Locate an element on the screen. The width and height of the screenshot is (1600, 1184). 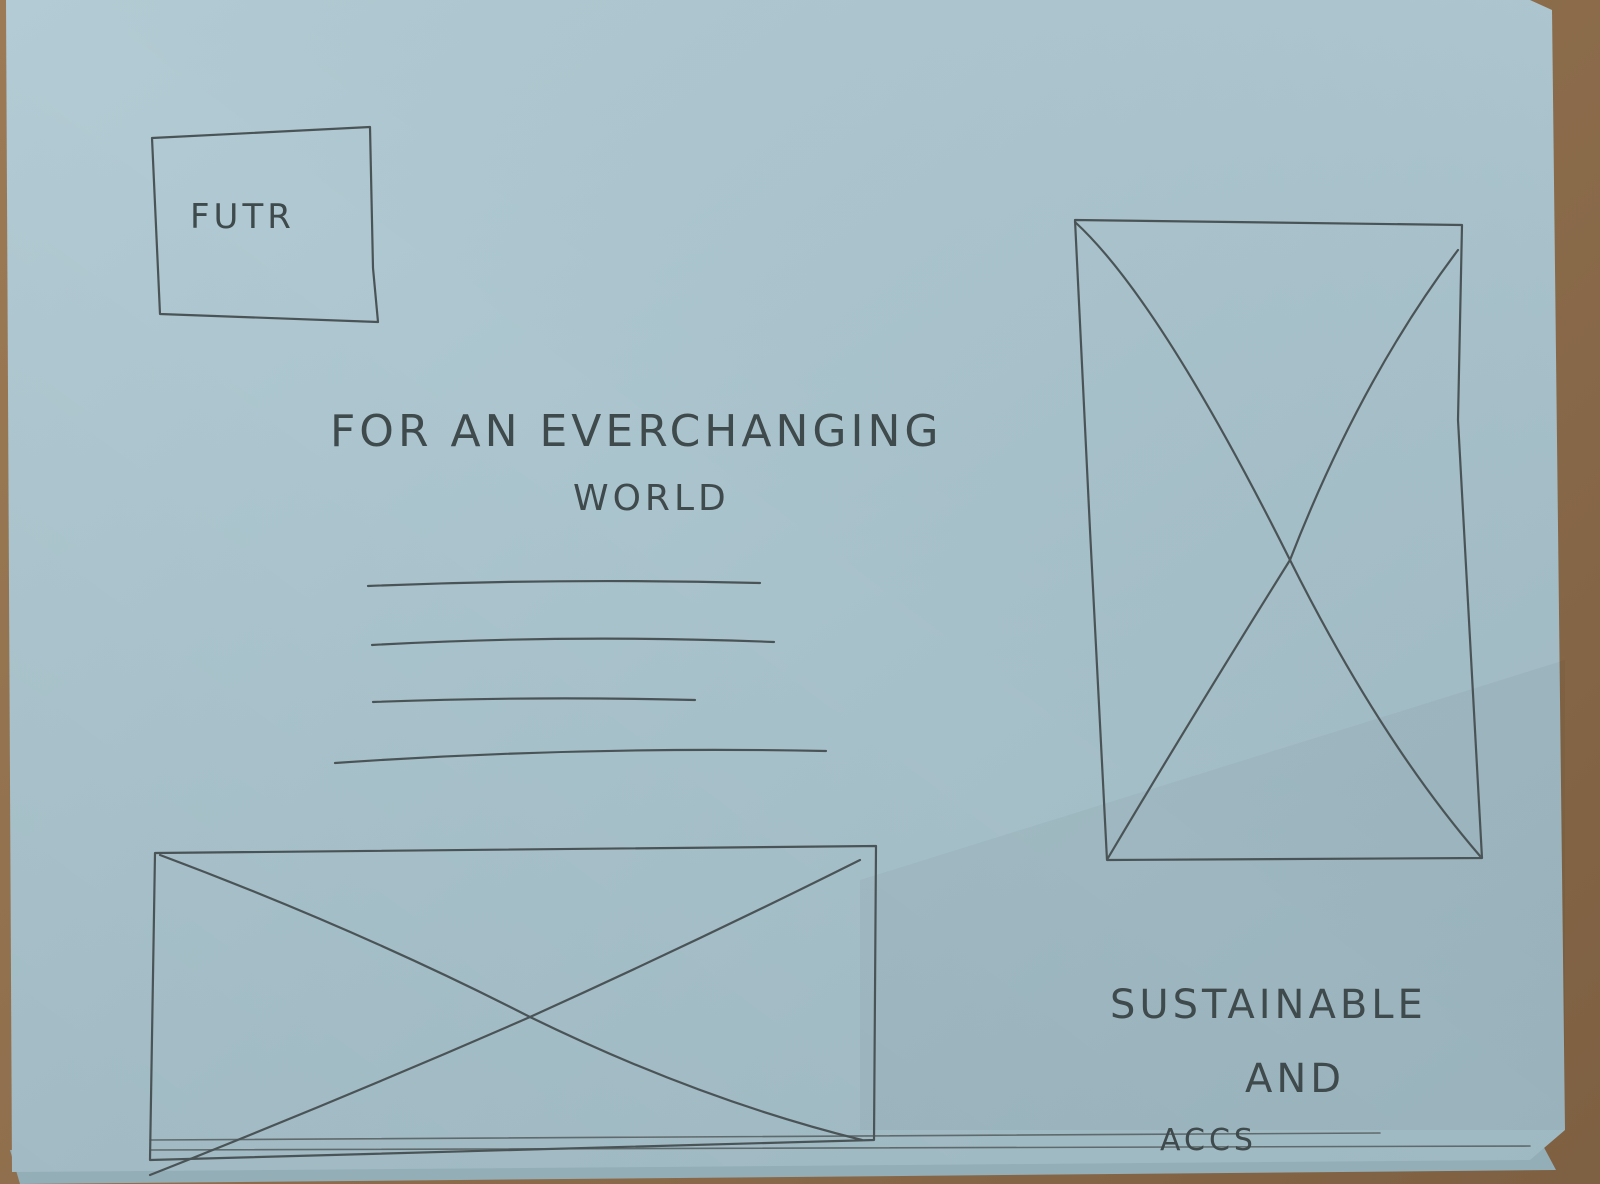
headline-line-2: WORLD is located at coordinates (651, 498).